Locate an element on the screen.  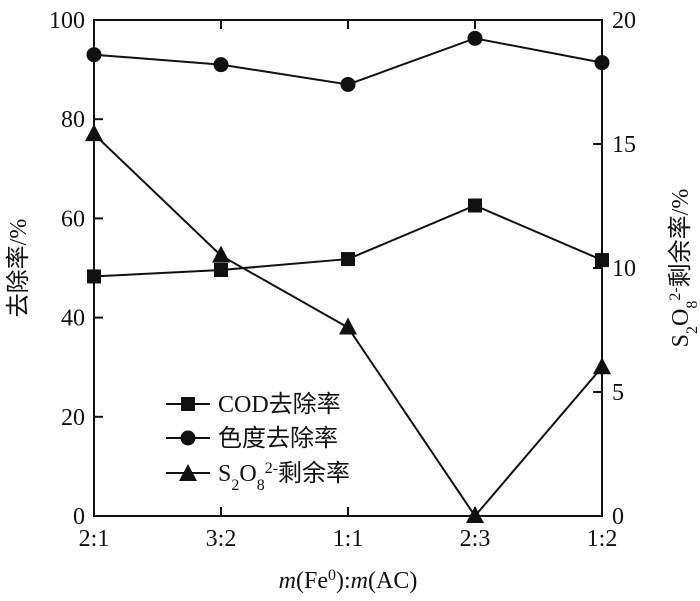
x-tick-label: 2:1 is located at coordinates (94, 539).